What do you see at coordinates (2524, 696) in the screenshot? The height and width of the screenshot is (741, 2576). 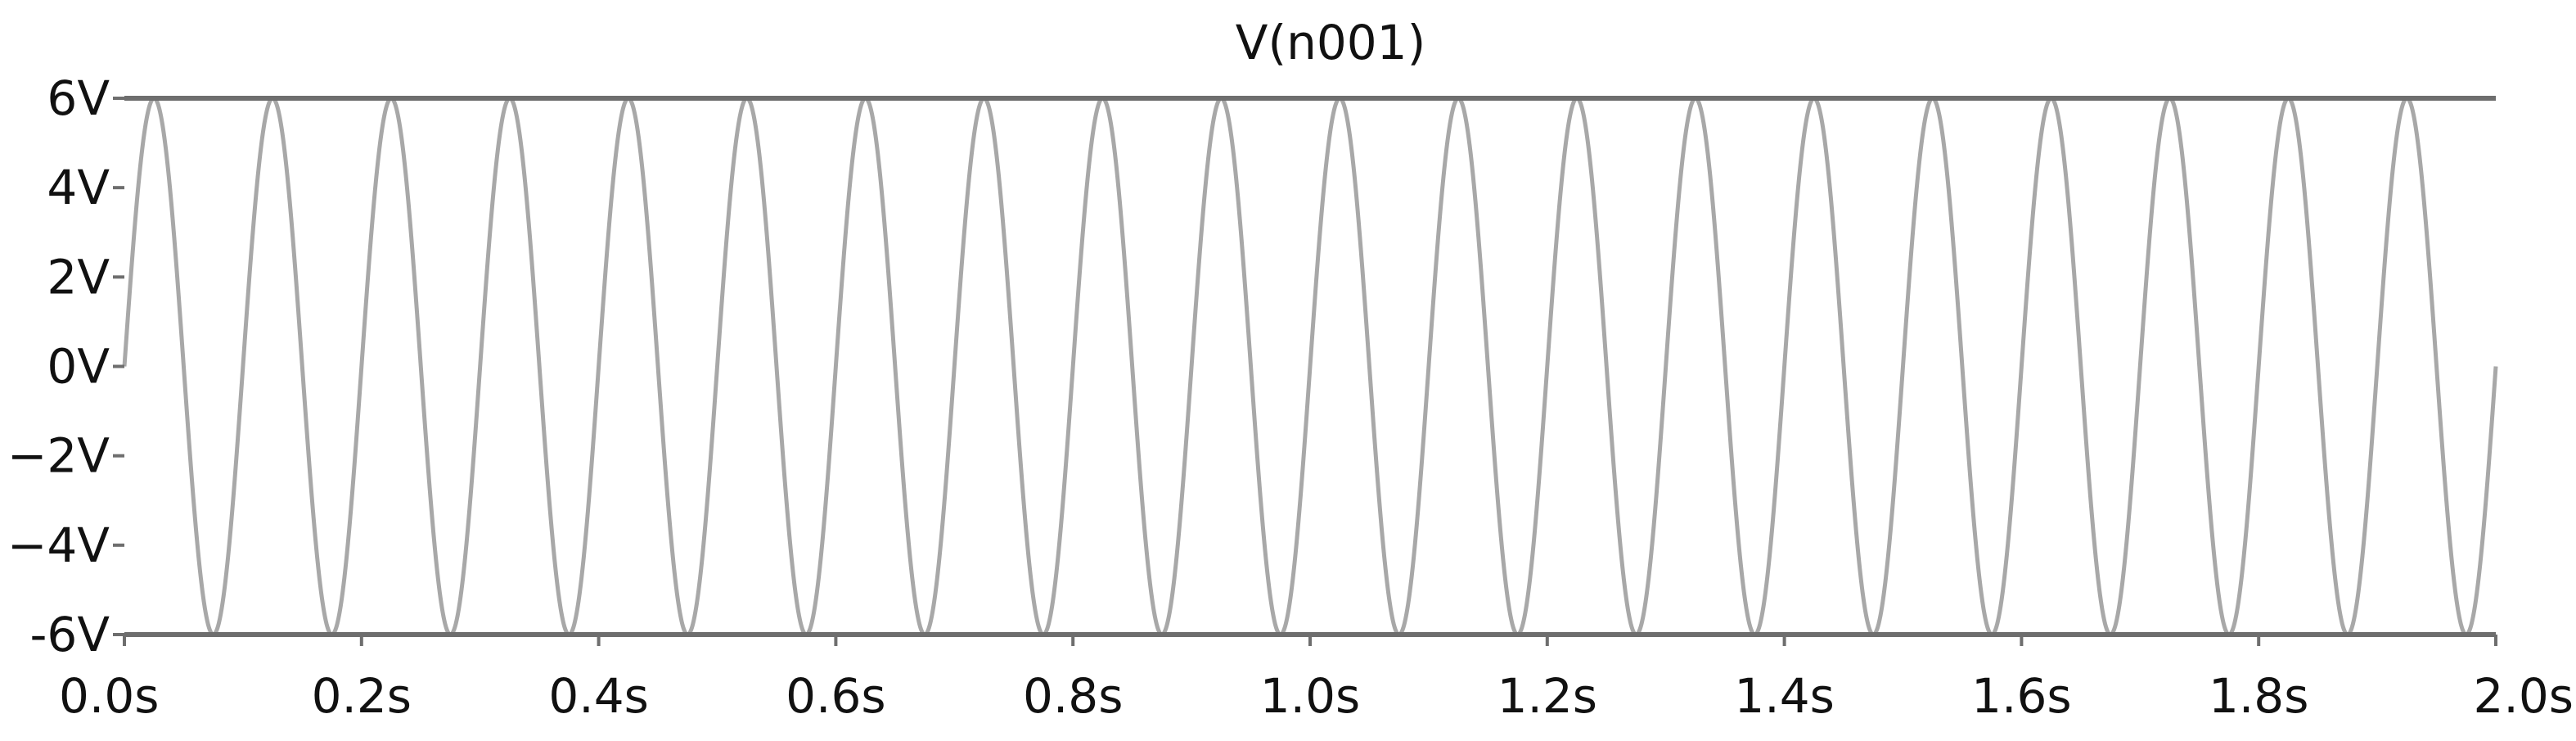 I see `x-tick-label: 2.0s` at bounding box center [2524, 696].